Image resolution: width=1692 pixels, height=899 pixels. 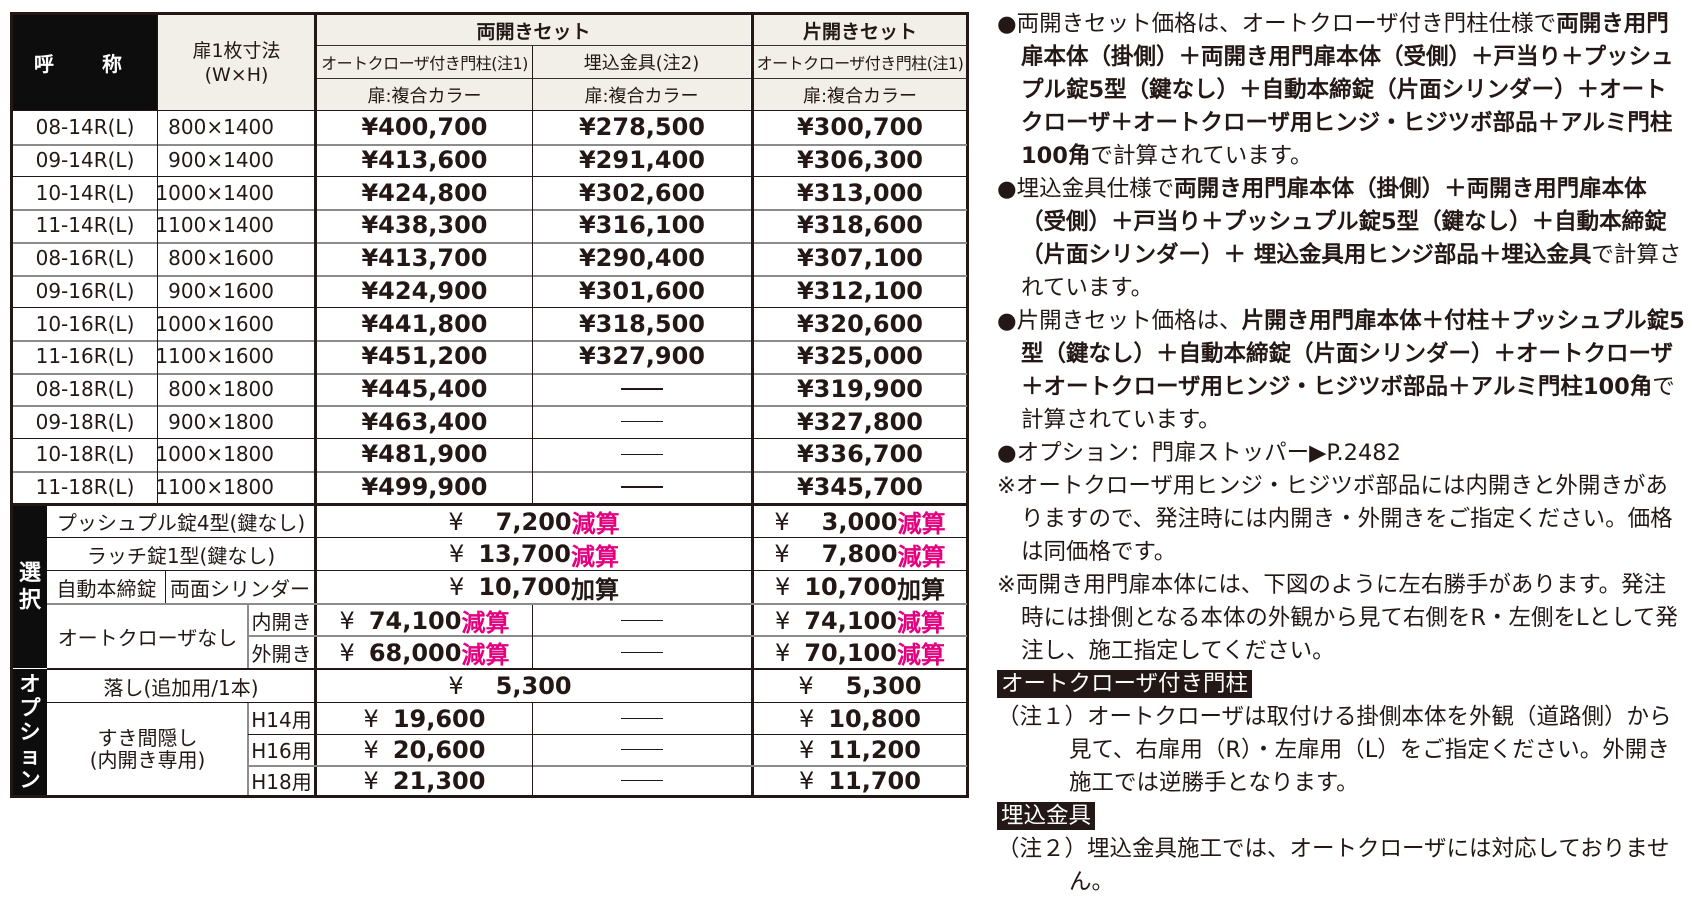 I want to click on price-double-embedded: ¥327,900, so click(x=641, y=356).